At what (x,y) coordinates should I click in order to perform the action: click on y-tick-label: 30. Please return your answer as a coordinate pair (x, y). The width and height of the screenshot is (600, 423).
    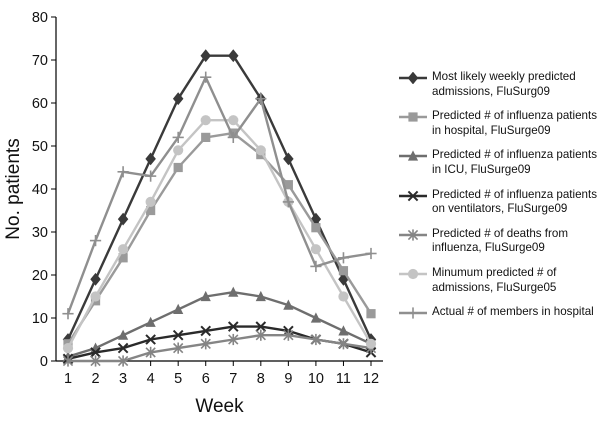
    Looking at the image, I should click on (40, 233).